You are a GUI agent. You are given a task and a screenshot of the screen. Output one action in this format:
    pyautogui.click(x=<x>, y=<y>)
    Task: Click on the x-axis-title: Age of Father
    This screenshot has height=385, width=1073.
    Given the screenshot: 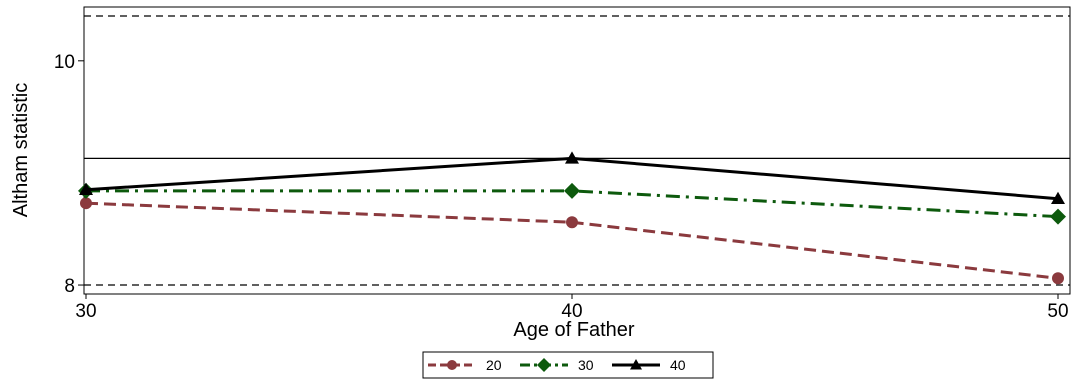 What is the action you would take?
    pyautogui.click(x=574, y=330)
    